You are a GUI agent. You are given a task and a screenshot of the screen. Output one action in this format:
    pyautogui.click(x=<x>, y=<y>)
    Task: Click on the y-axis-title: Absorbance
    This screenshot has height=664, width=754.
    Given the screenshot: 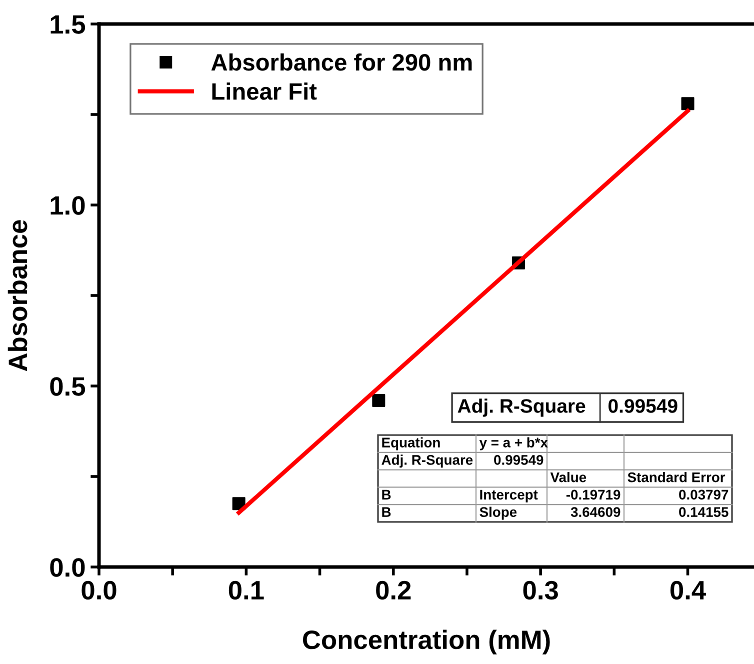 What is the action you would take?
    pyautogui.click(x=18, y=296)
    